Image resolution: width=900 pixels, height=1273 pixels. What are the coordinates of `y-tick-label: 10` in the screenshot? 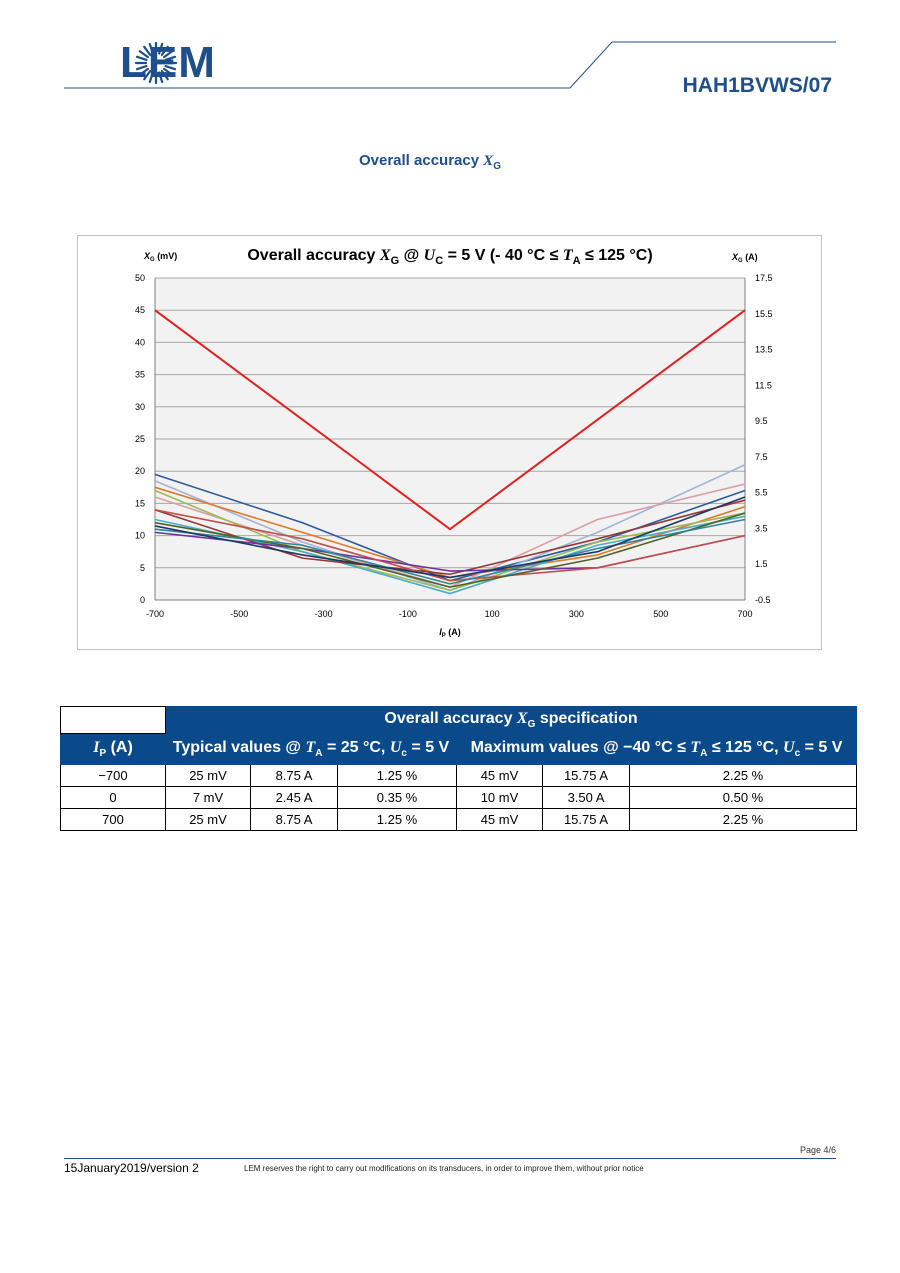 It's located at (140, 536).